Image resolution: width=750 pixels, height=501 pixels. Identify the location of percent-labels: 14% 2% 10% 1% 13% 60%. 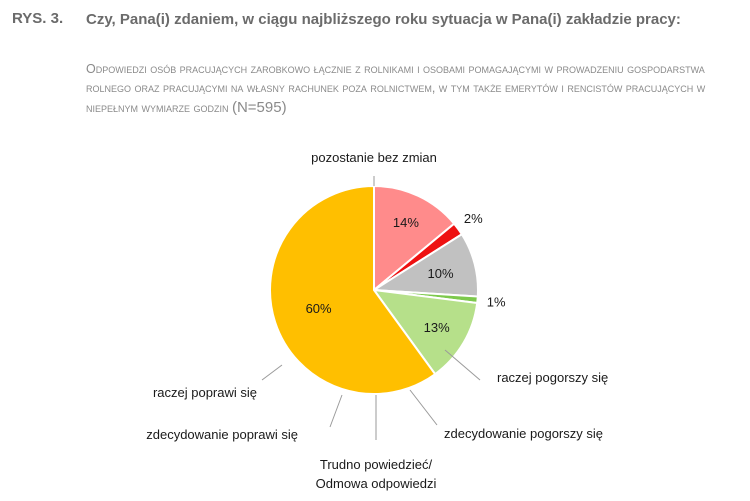
(406, 273).